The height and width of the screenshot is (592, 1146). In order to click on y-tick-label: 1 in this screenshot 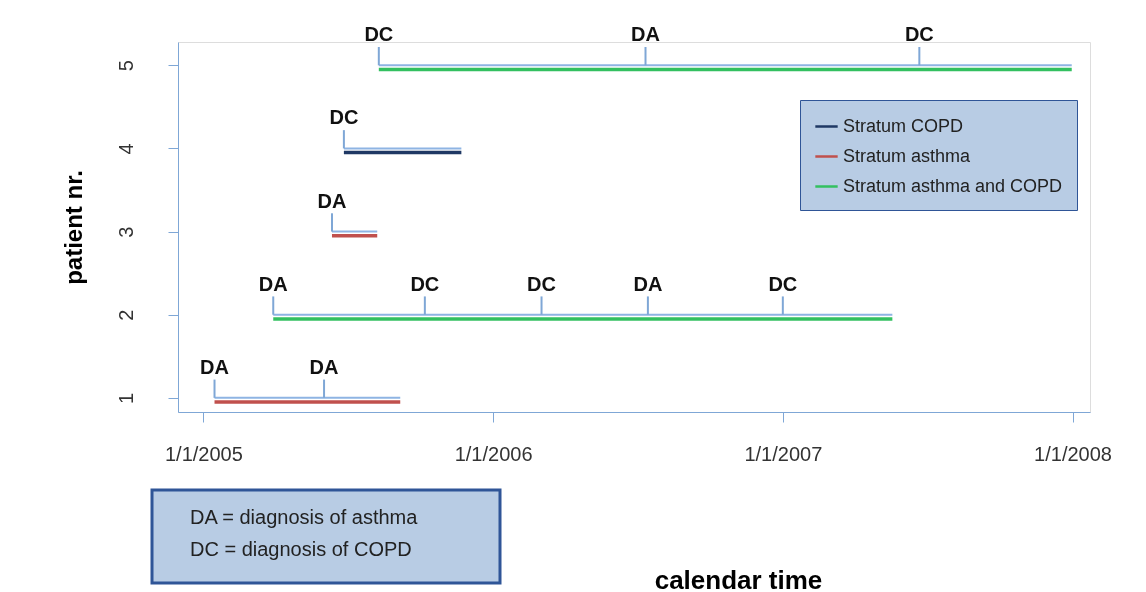, I will do `click(125, 398)`.